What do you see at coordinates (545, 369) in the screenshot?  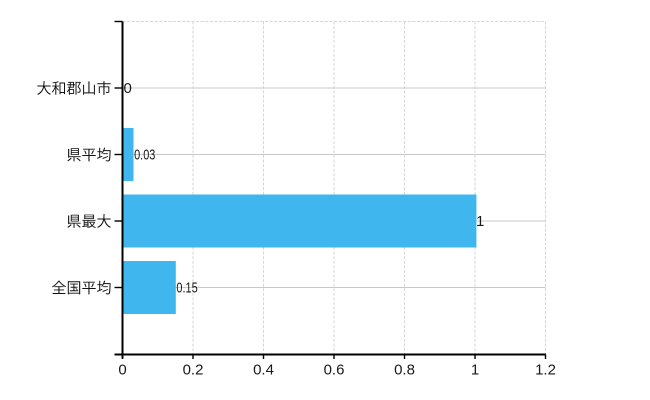 I see `svg-text: 1.2` at bounding box center [545, 369].